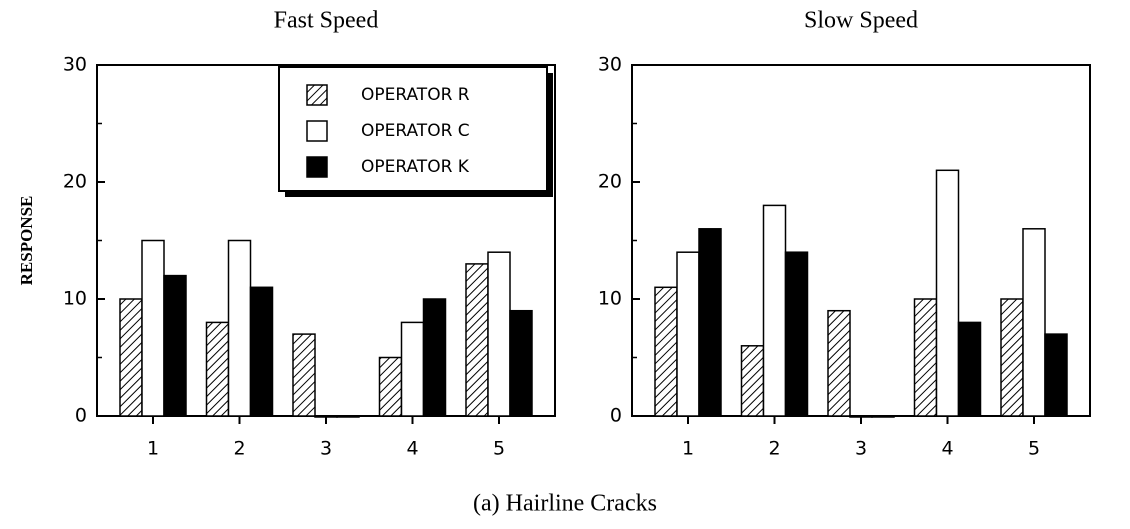  Describe the element at coordinates (861, 21) in the screenshot. I see `chart-title: Slow Speed` at that location.